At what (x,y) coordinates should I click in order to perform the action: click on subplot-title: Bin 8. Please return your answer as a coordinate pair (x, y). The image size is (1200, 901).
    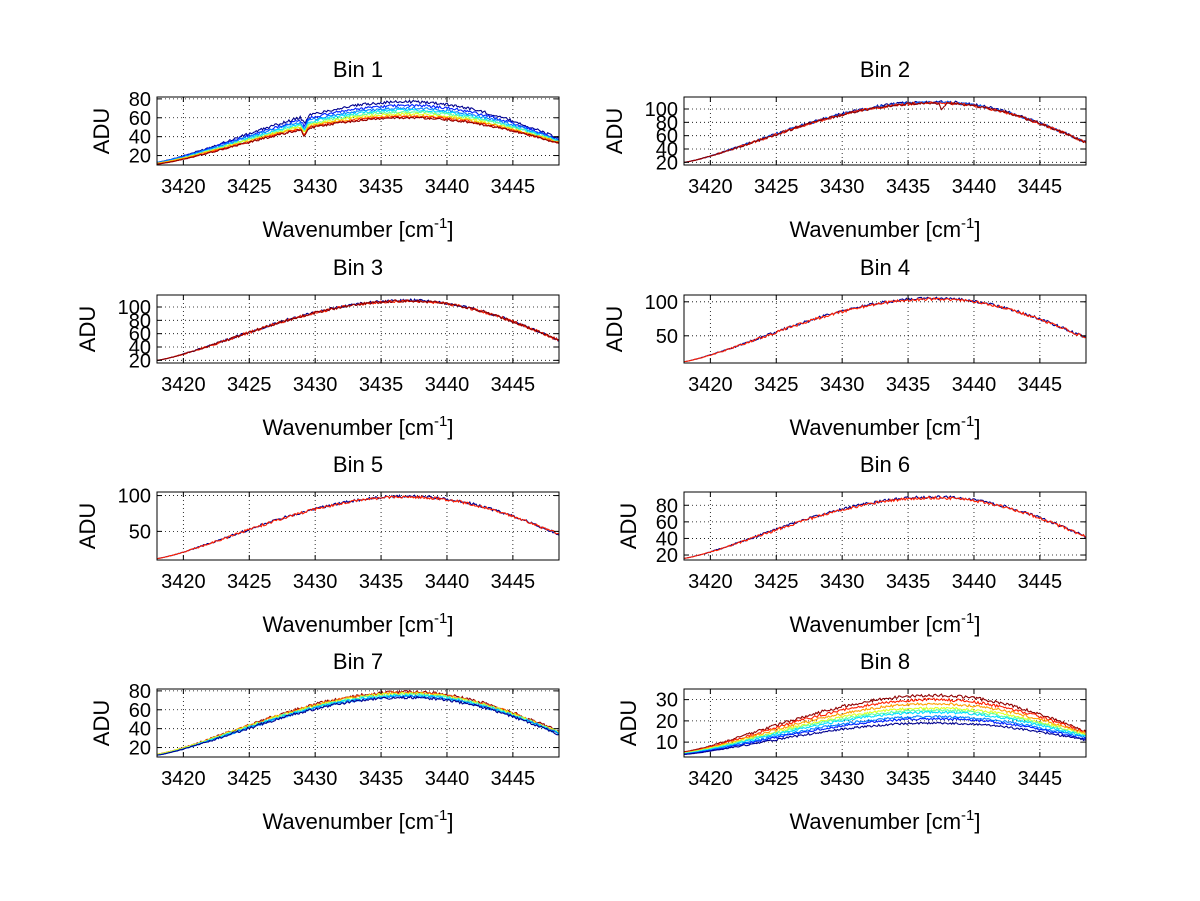
    Looking at the image, I should click on (885, 661).